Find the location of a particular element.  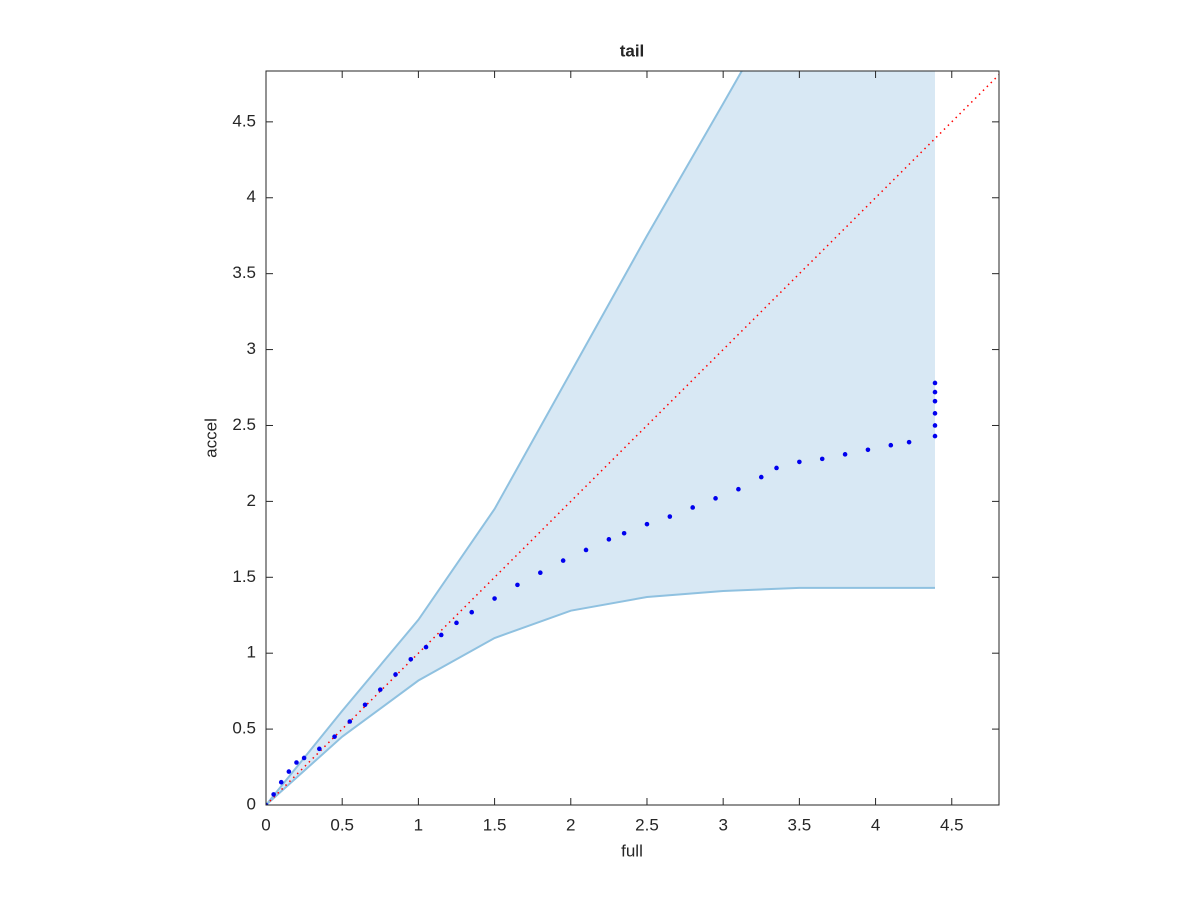

y-tick-label: 4.5 is located at coordinates (244, 120).